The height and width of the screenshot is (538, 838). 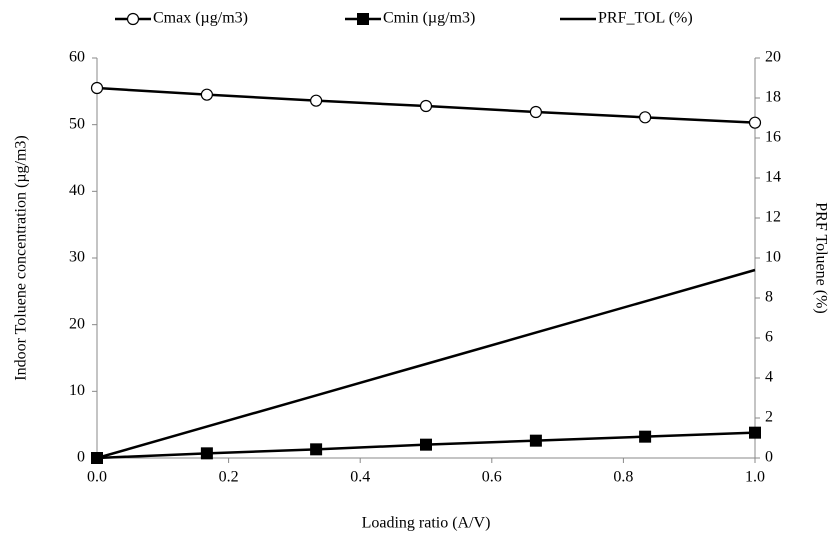 What do you see at coordinates (623, 477) in the screenshot?
I see `x-tick-label: 0.8` at bounding box center [623, 477].